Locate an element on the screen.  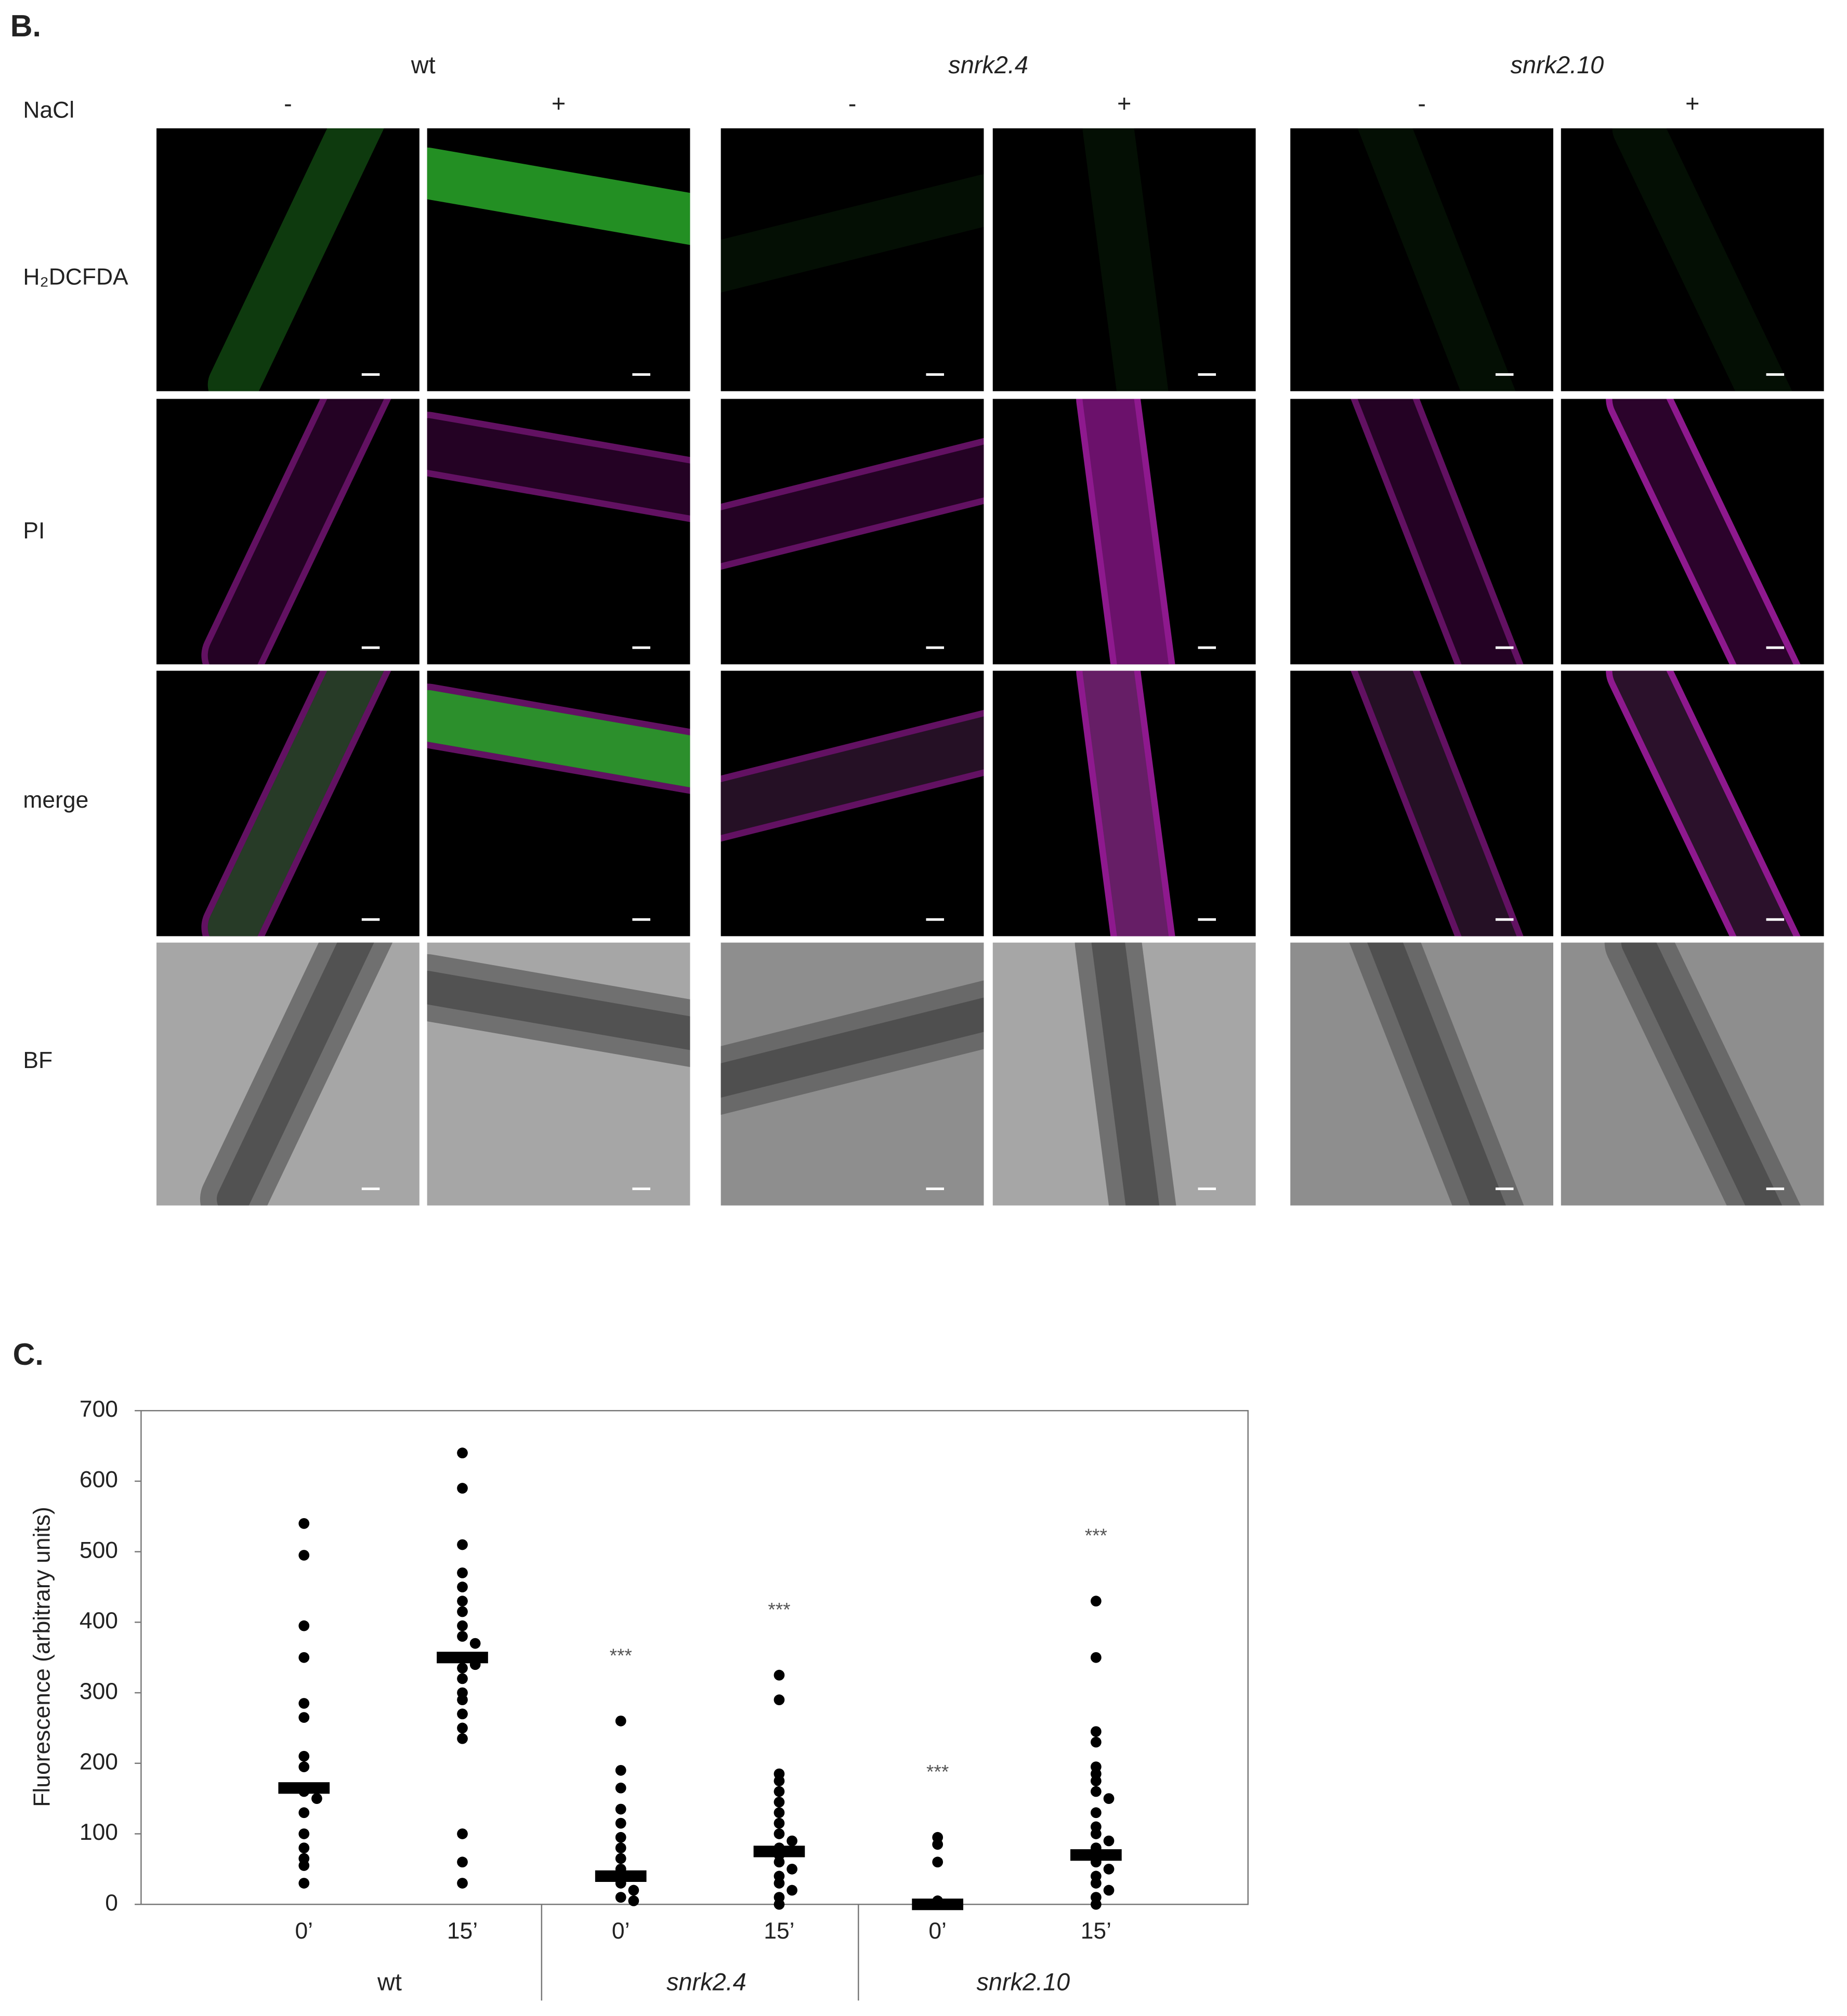
group-label: snrk2.4 is located at coordinates (706, 1982).